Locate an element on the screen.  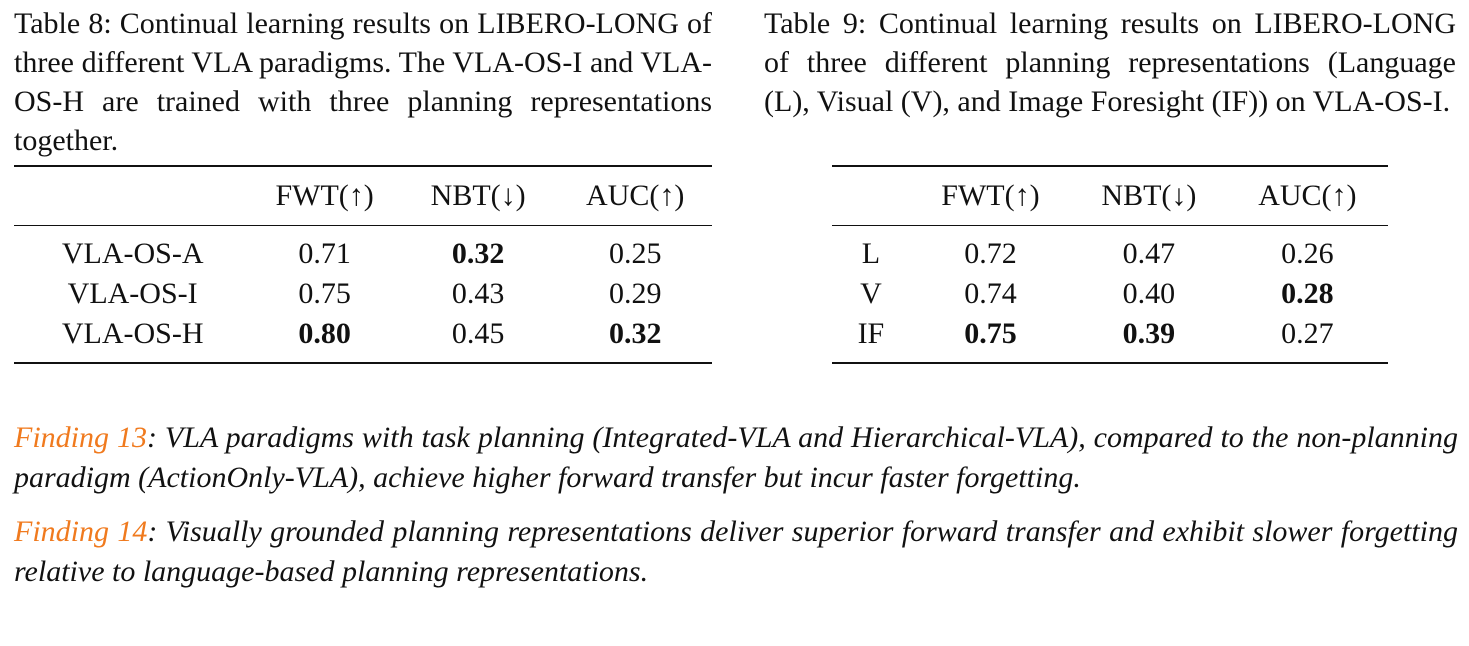
cell-auc: 0.28 is located at coordinates (1307, 293).